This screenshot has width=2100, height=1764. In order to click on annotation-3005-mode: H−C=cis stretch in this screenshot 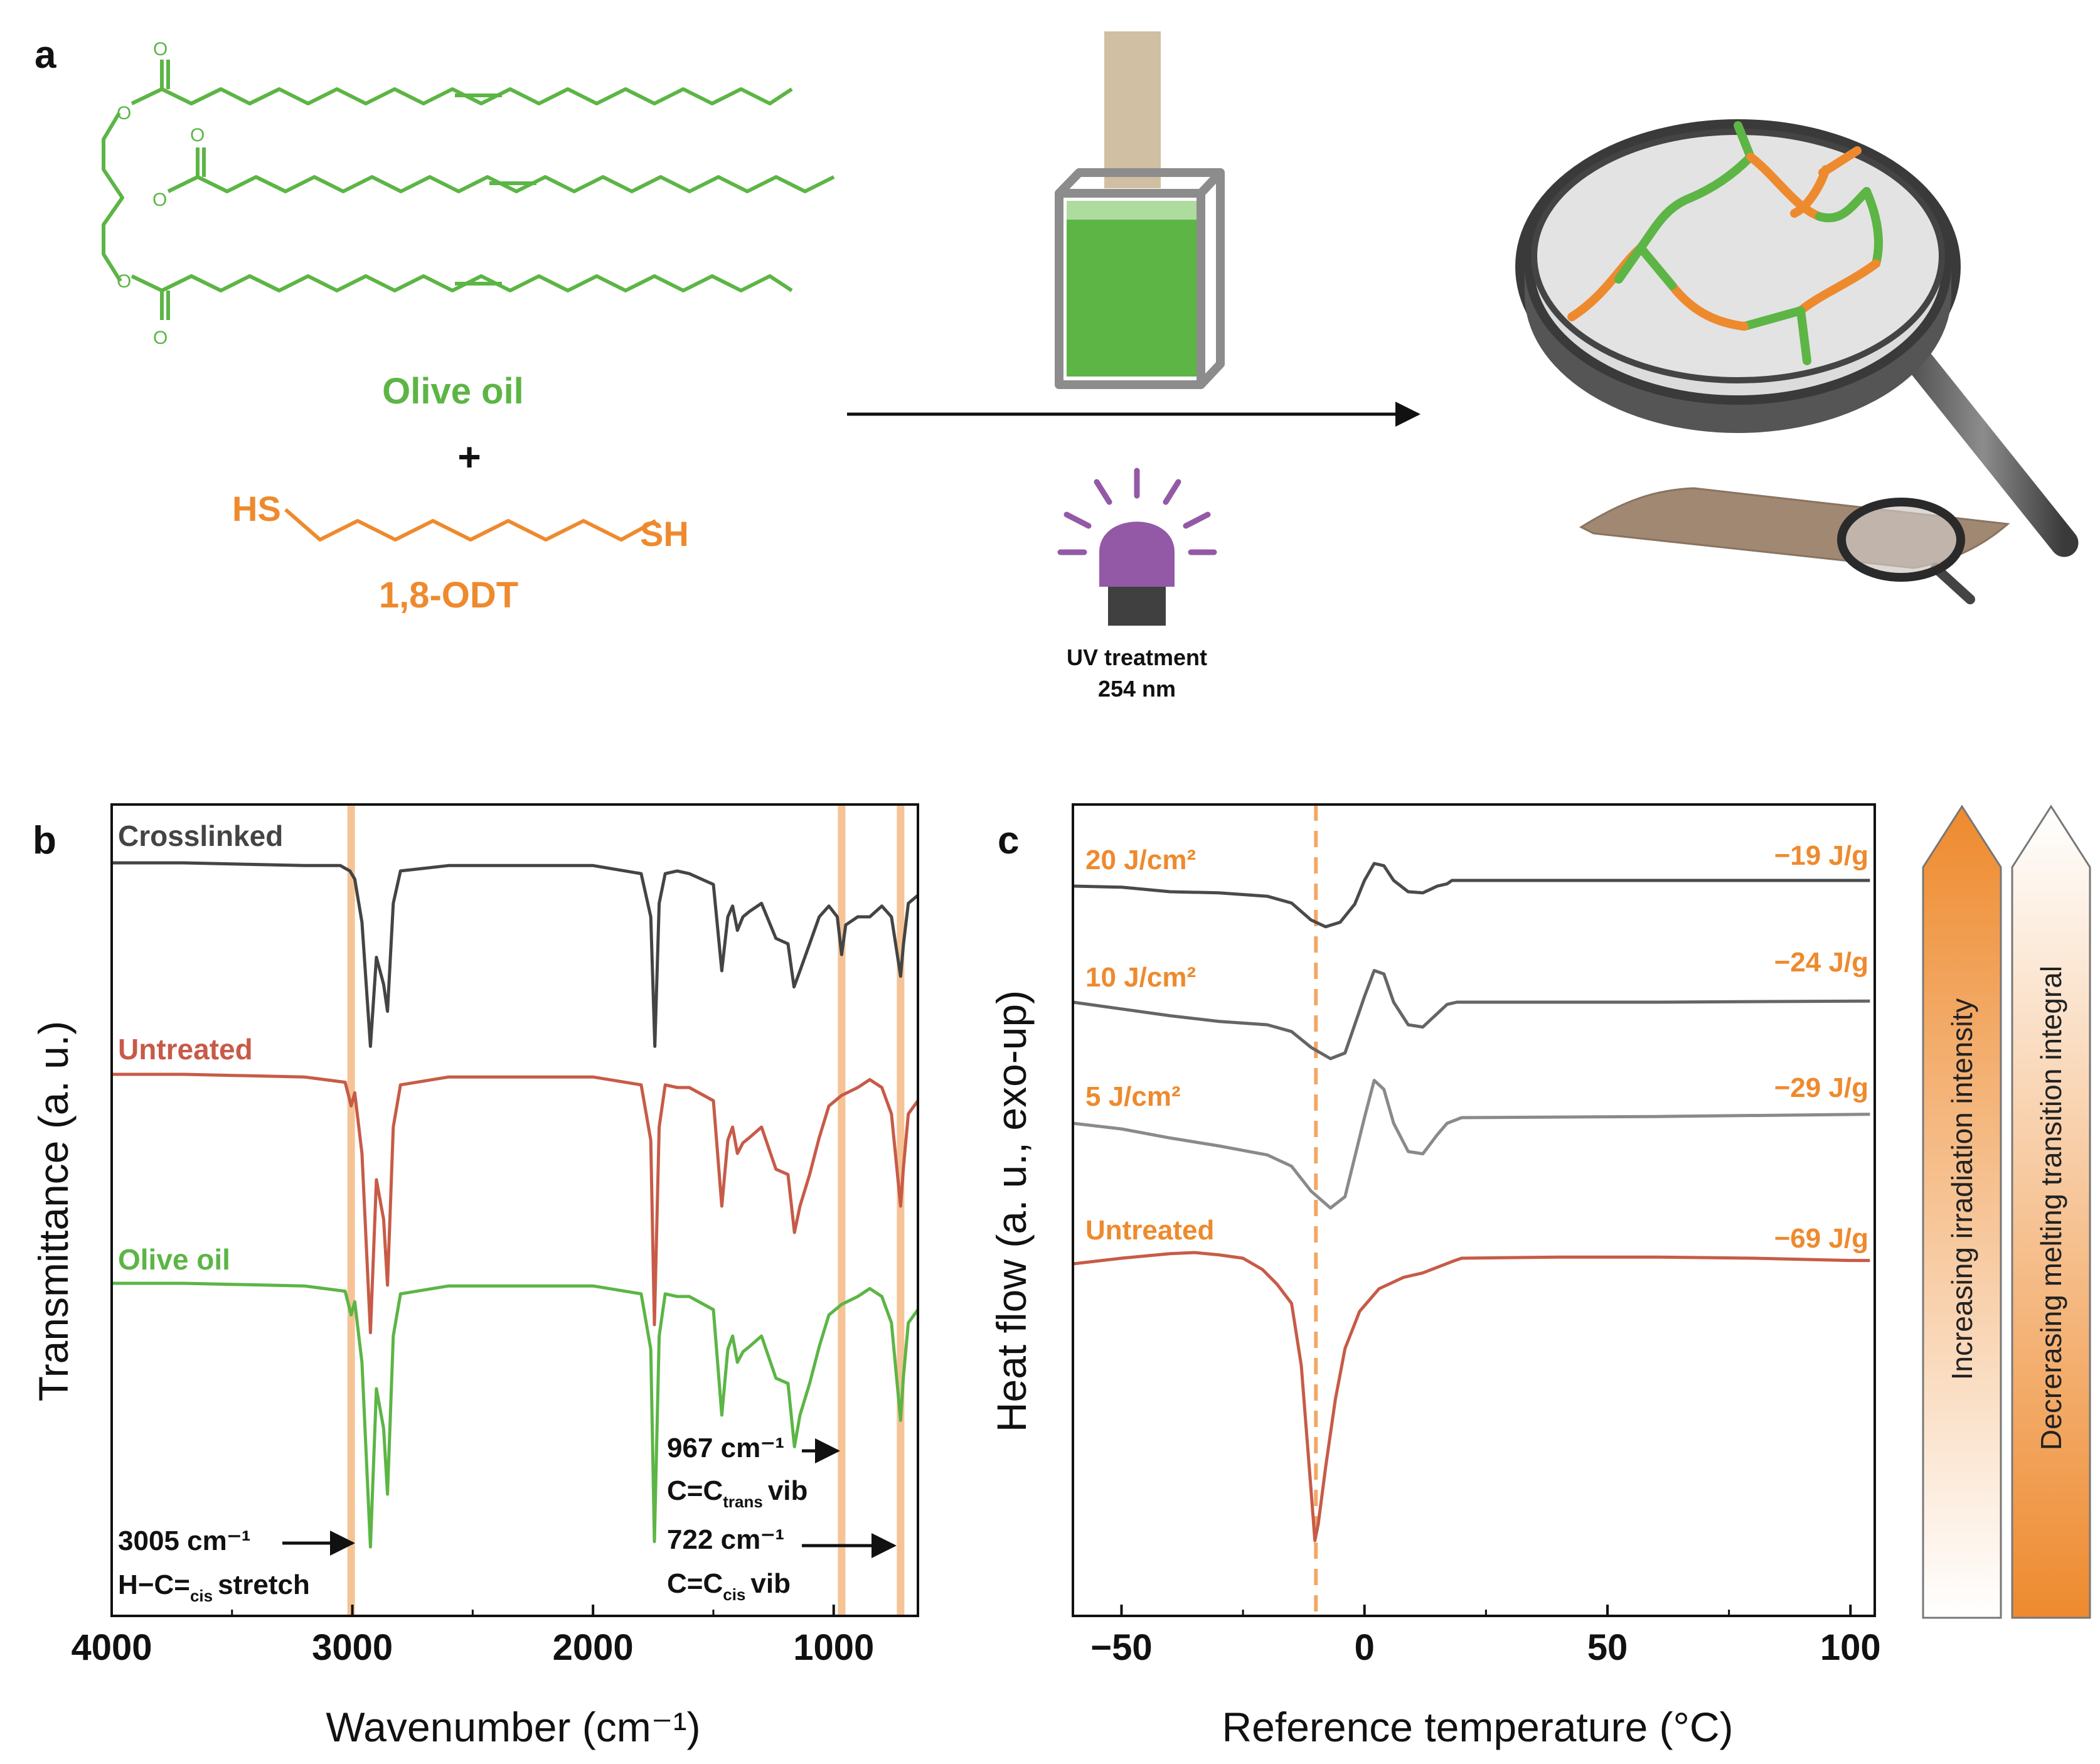, I will do `click(214, 1587)`.